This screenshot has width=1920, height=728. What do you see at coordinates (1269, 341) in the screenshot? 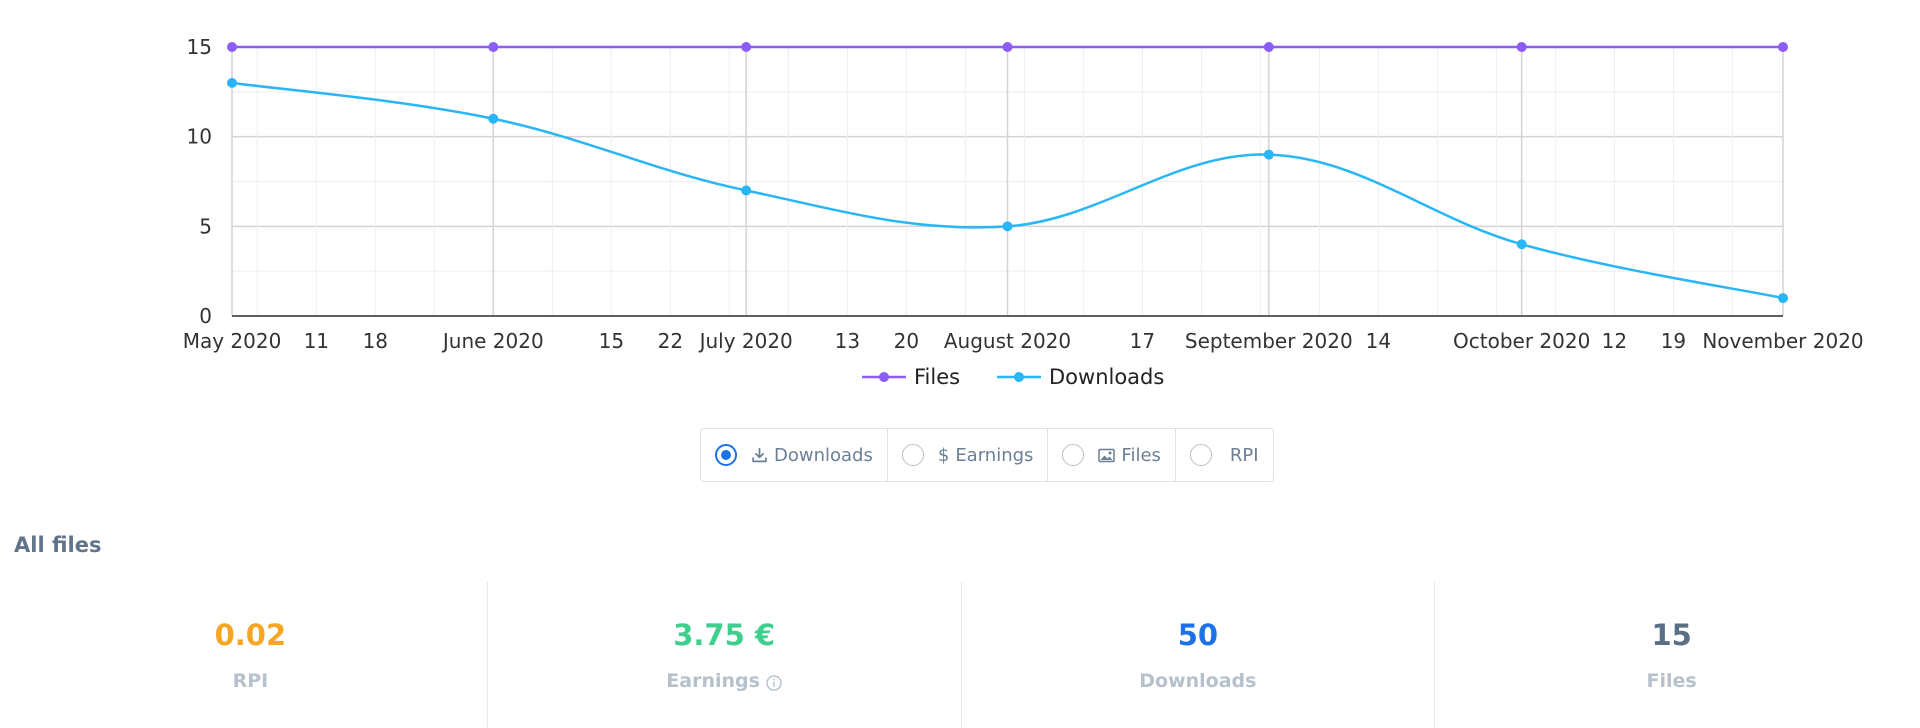
I see `x-tick-label: September 2020` at bounding box center [1269, 341].